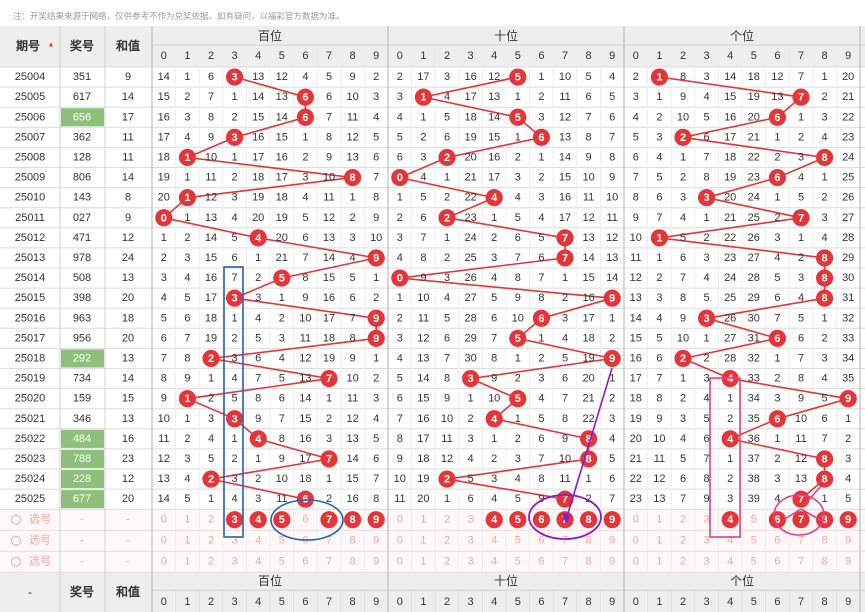  I want to click on pick-ball-digit: 5, so click(282, 520).